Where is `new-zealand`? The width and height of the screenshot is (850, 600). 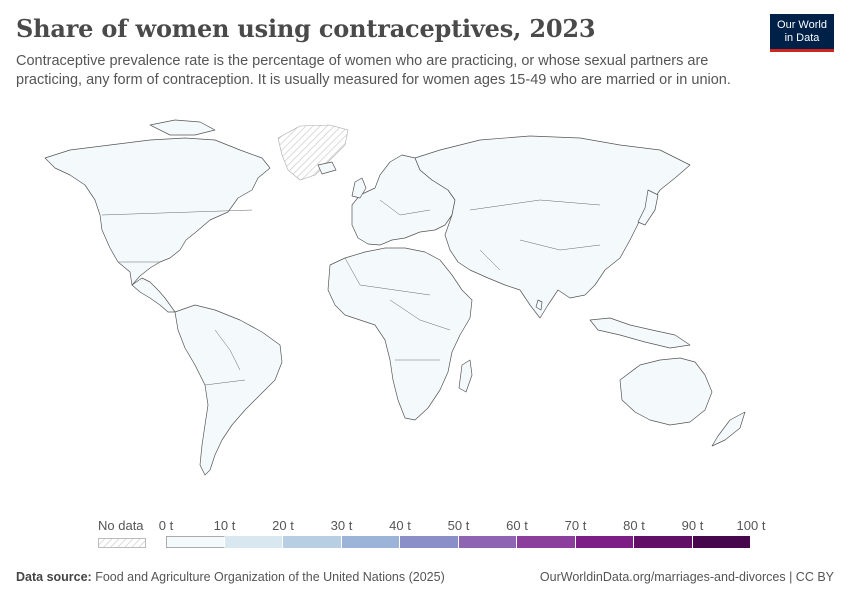 new-zealand is located at coordinates (728, 429).